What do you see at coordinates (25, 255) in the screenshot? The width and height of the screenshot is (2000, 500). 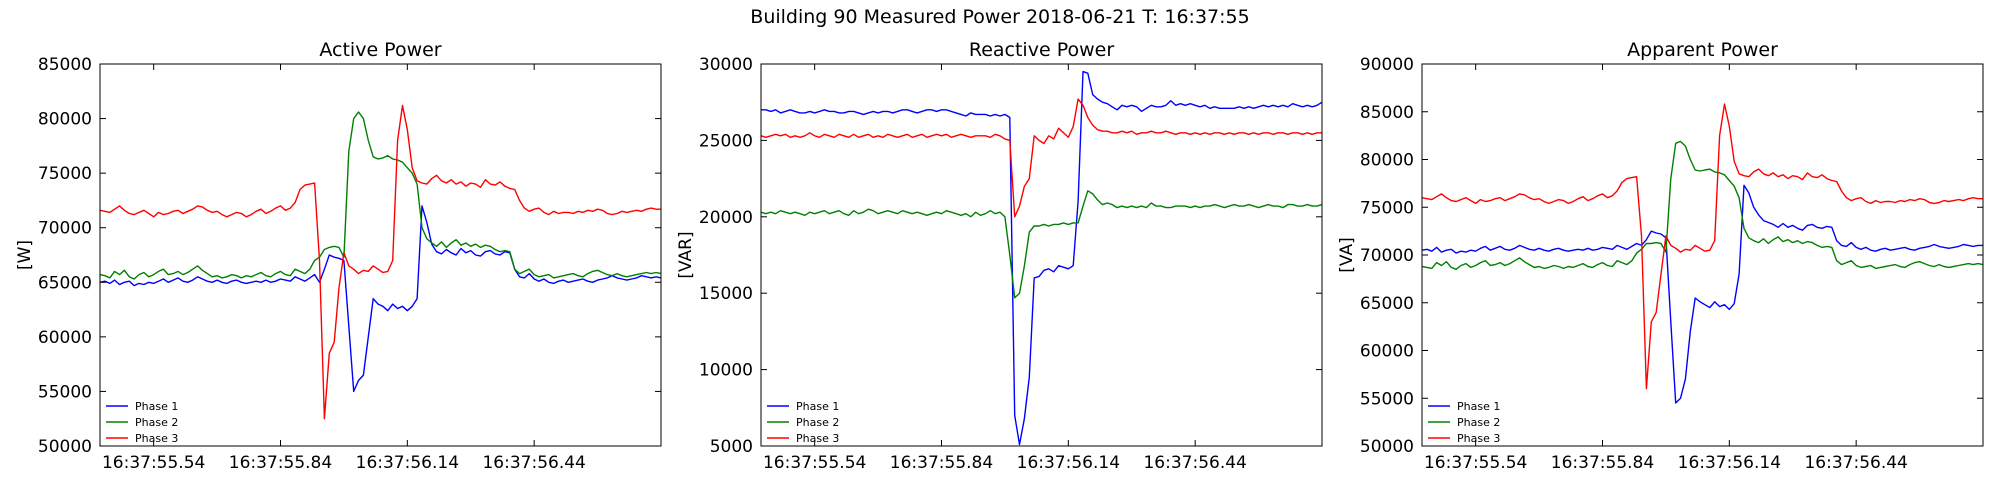 I see `y-axis-label: [W]` at bounding box center [25, 255].